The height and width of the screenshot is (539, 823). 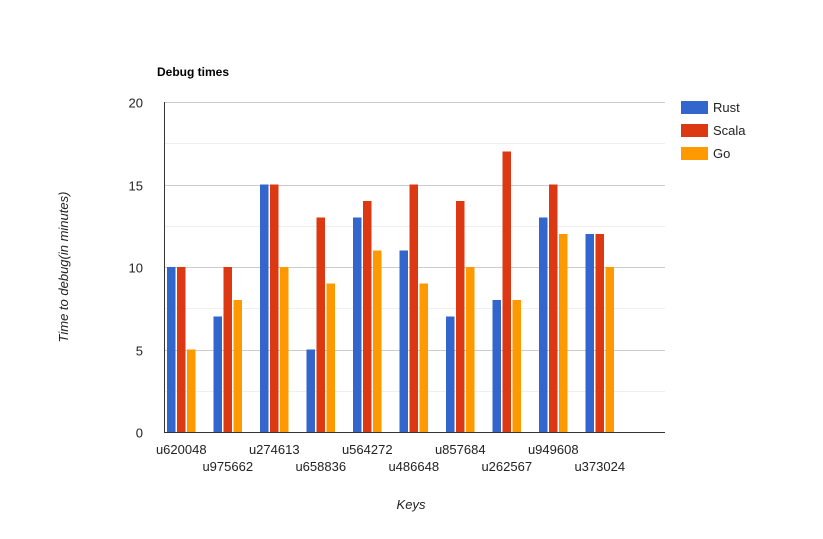 I want to click on y-axis-label: Time to debug(in minutes), so click(x=63, y=267).